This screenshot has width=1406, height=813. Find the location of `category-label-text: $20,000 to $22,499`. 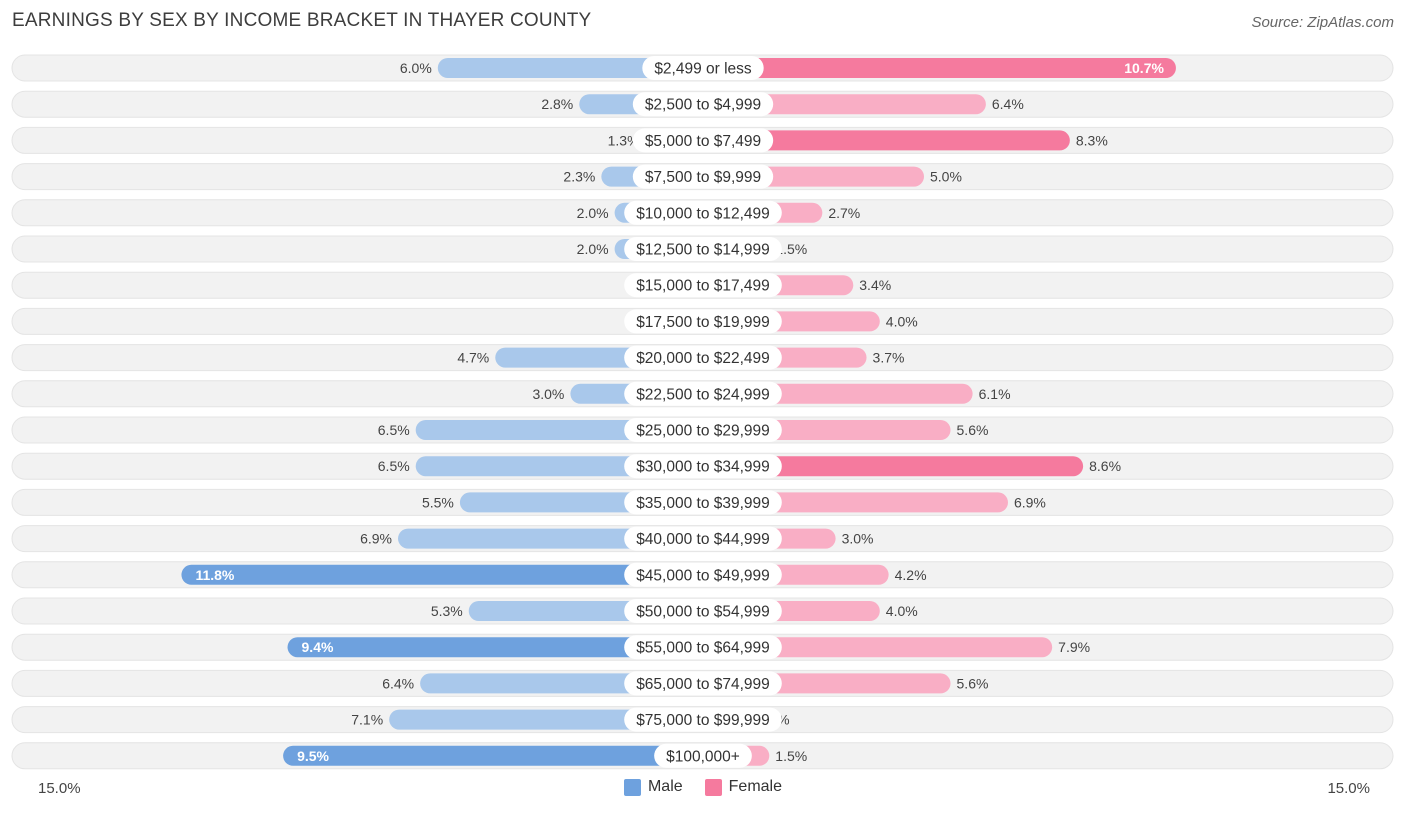

category-label-text: $20,000 to $22,499 is located at coordinates (703, 358).